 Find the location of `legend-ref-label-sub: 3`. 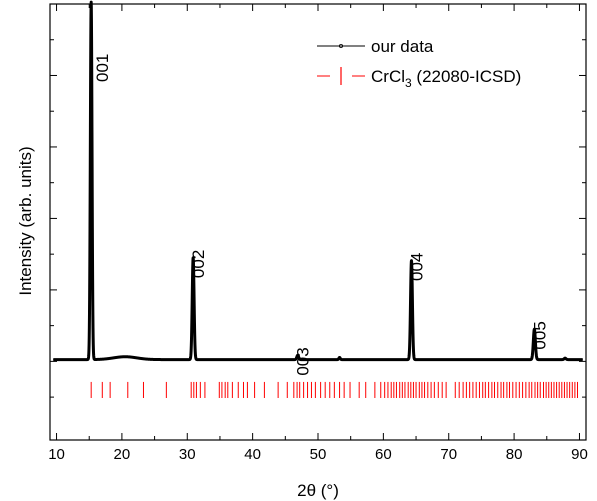

legend-ref-label-sub: 3 is located at coordinates (408, 83).